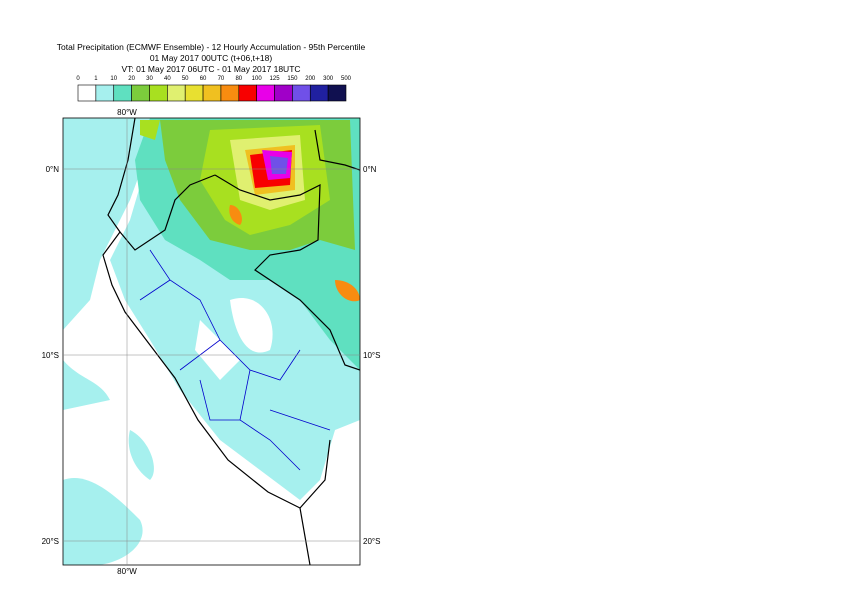 The height and width of the screenshot is (596, 842). I want to click on colorbar-label: 10, so click(113, 79).